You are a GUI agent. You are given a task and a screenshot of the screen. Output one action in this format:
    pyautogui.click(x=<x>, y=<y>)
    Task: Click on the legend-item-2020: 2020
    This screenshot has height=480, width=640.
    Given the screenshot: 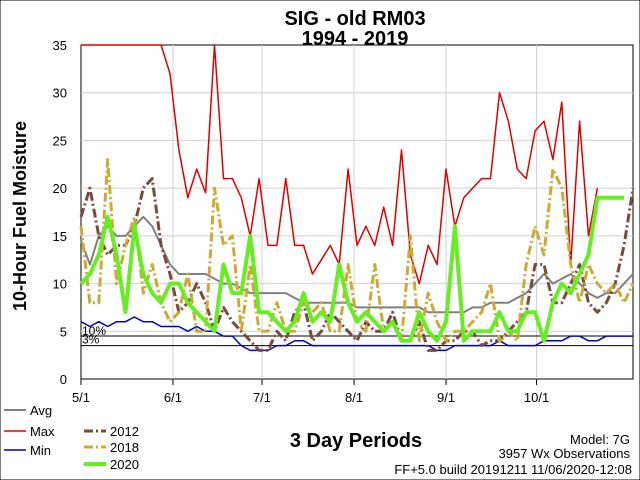 What is the action you would take?
    pyautogui.click(x=111, y=464)
    